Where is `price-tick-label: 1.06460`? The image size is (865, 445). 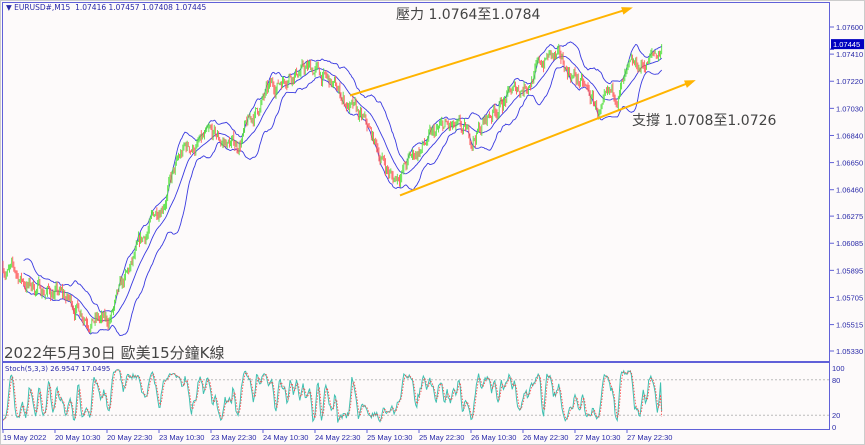 price-tick-label: 1.06460 is located at coordinates (849, 190).